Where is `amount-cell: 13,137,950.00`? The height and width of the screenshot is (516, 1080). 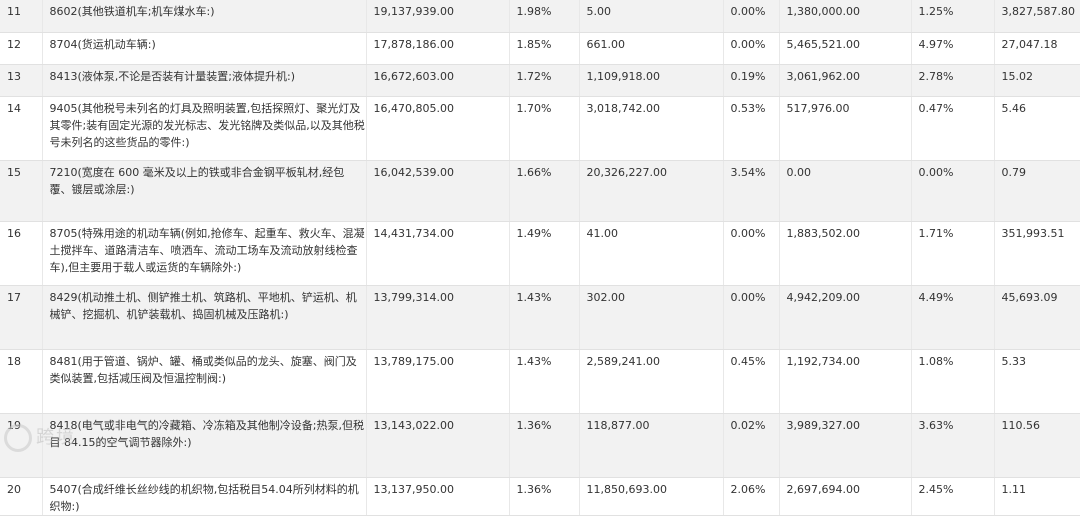
amount-cell: 13,137,950.00 is located at coordinates (438, 496).